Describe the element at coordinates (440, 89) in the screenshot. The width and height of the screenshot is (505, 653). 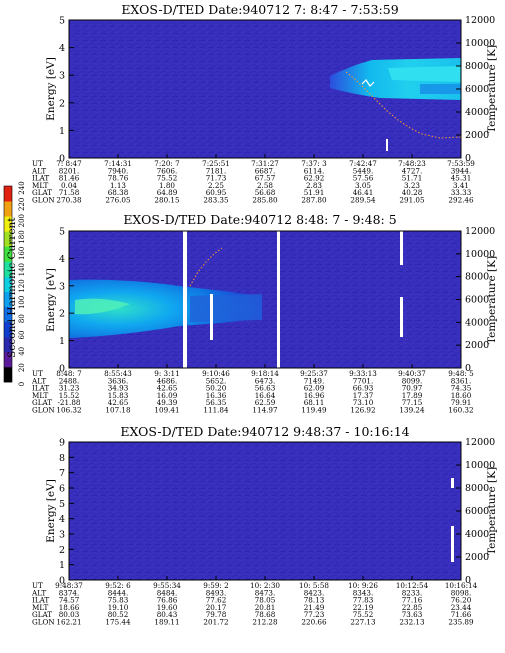
I see `panel-1-band-lower` at that location.